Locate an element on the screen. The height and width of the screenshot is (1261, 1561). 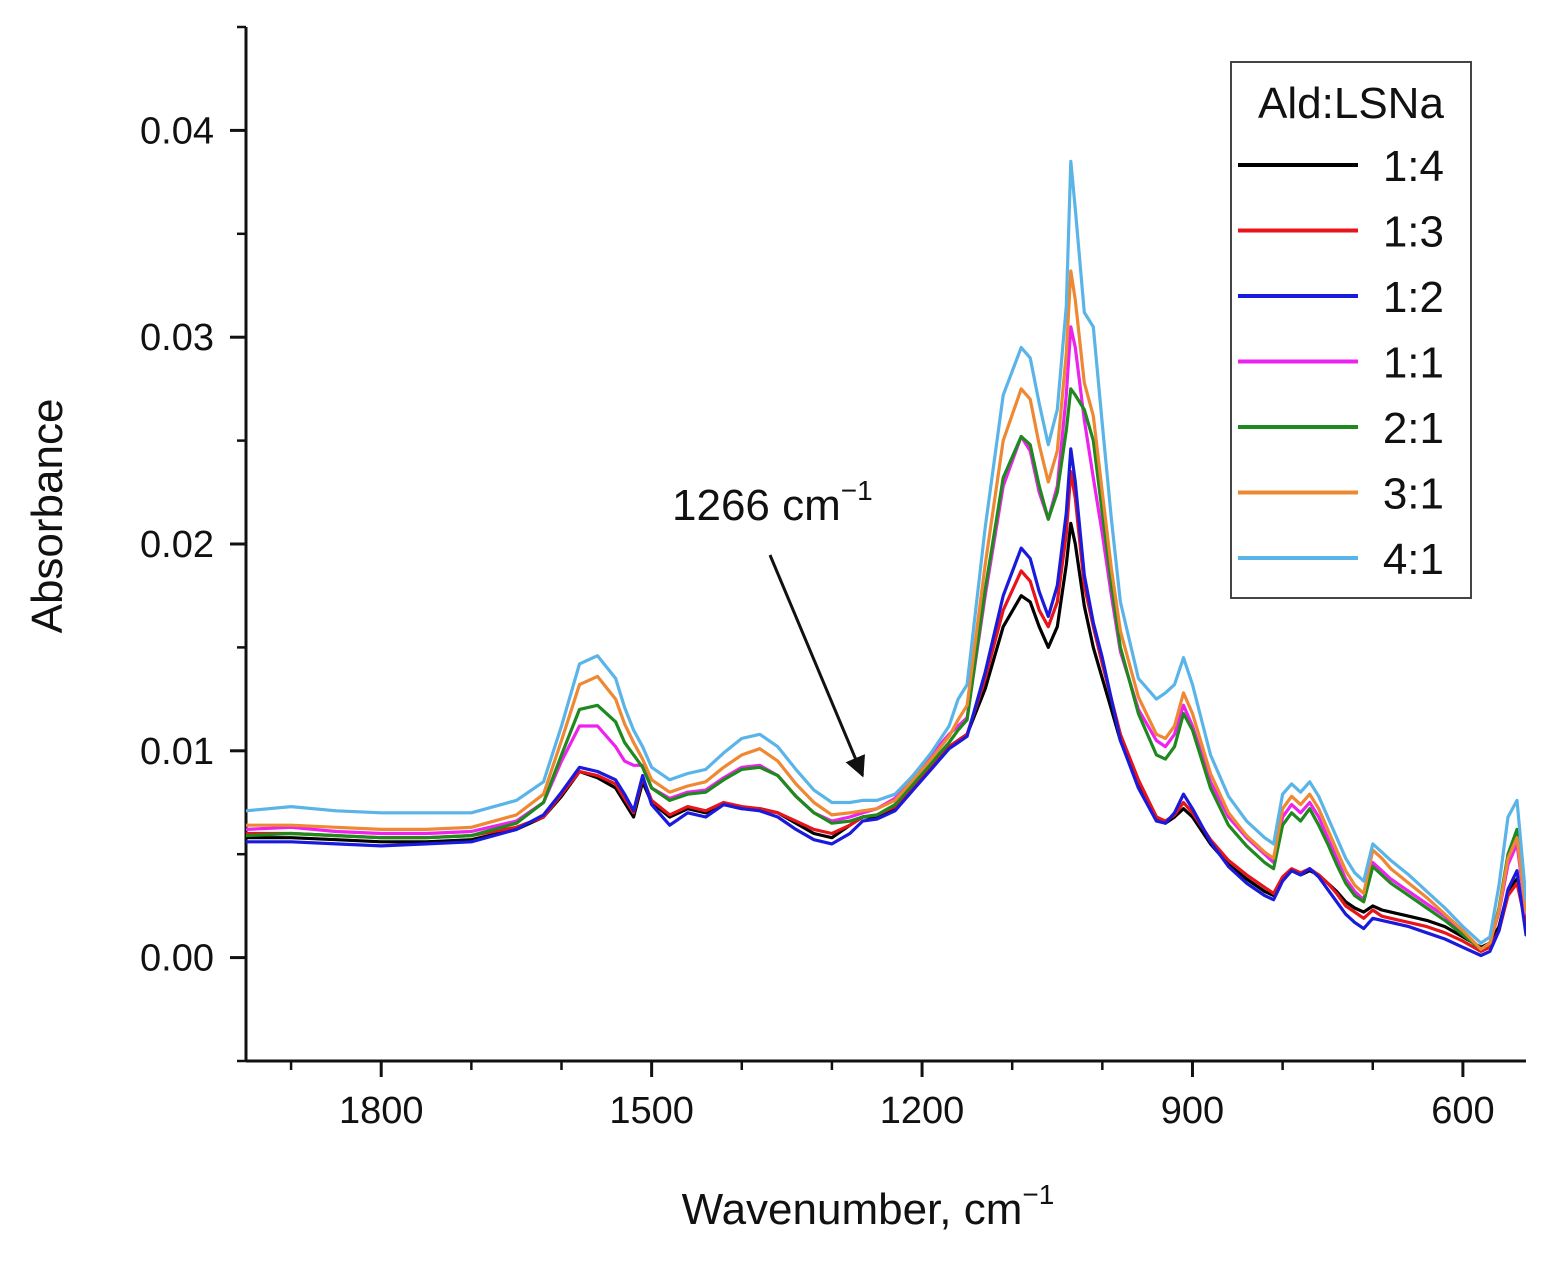
y-tick-label: 0.03 is located at coordinates (177, 338).